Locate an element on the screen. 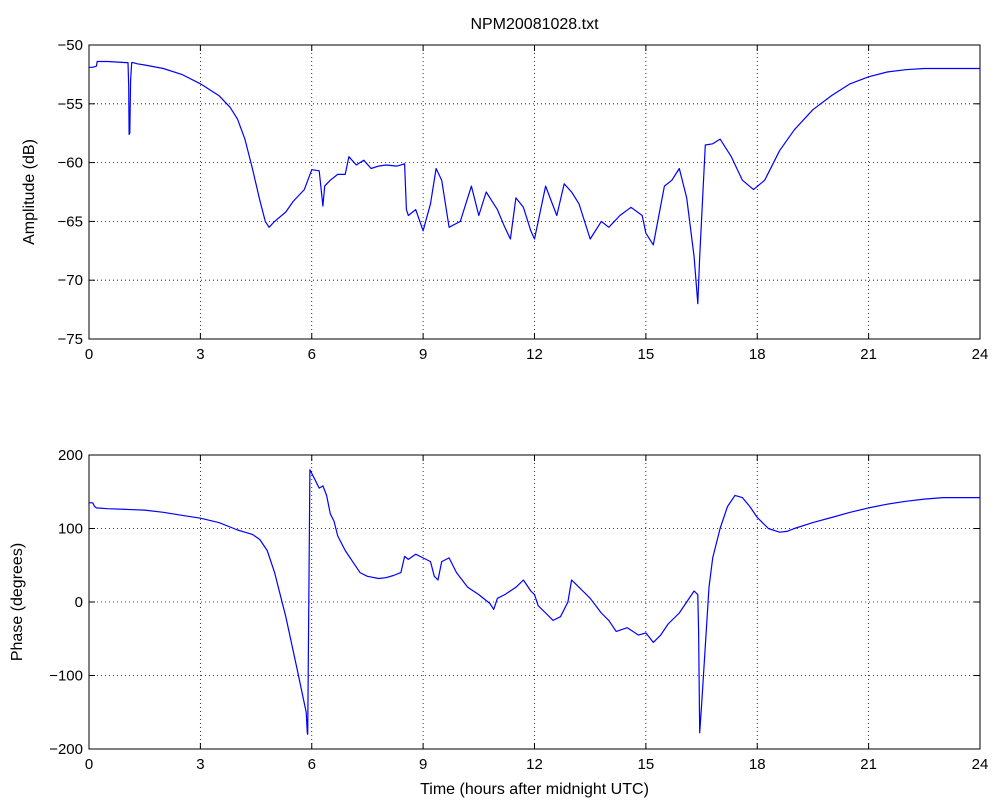  phase-xtick-label: 12 is located at coordinates (534, 764).